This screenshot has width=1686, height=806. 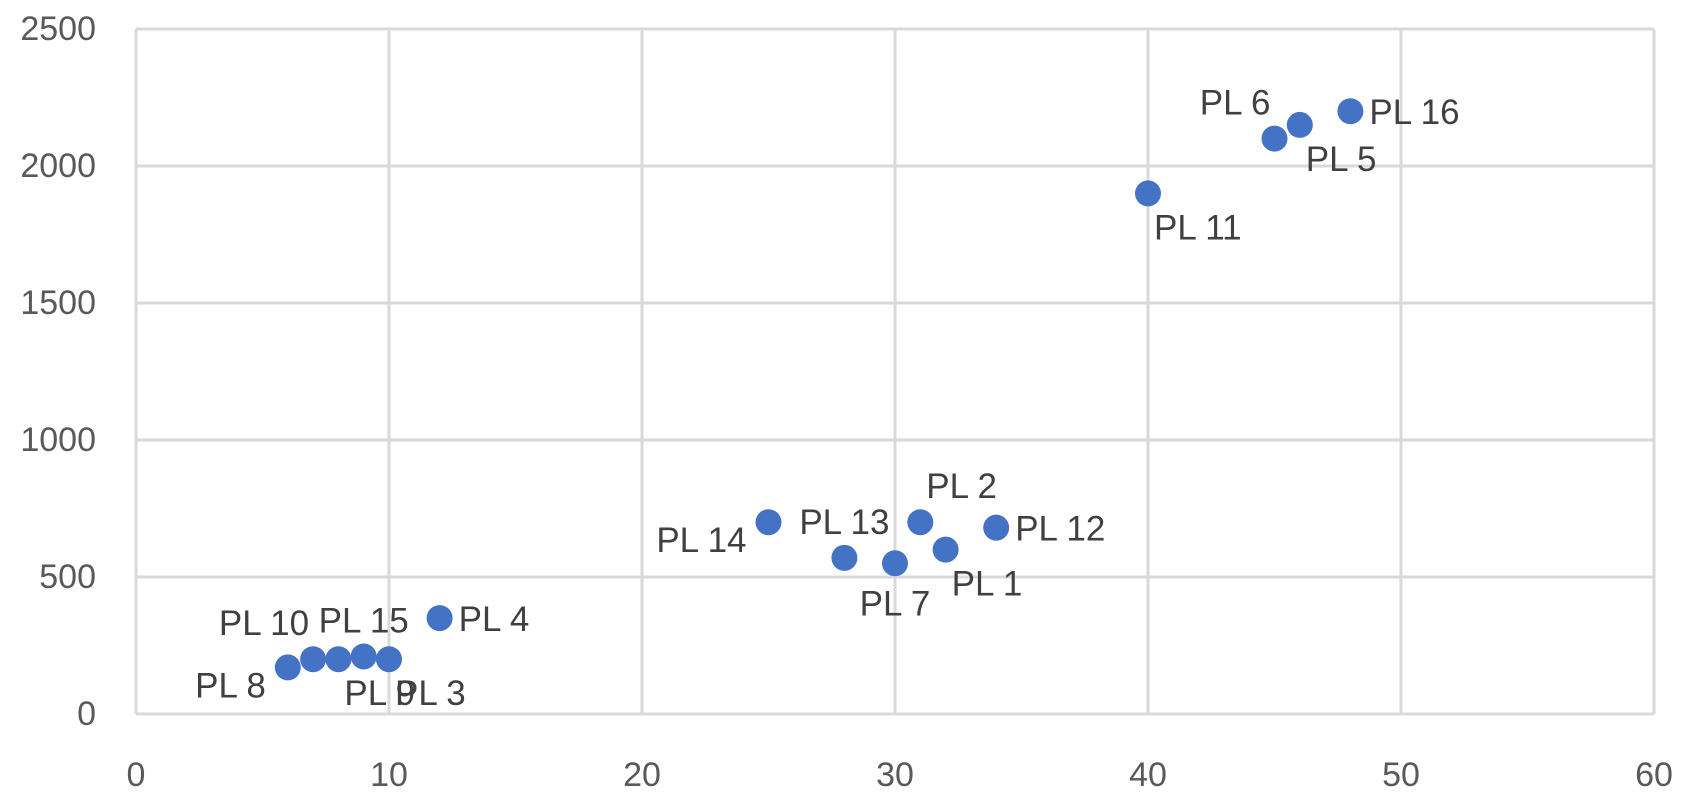 What do you see at coordinates (389, 775) in the screenshot?
I see `x-tick-label: 10` at bounding box center [389, 775].